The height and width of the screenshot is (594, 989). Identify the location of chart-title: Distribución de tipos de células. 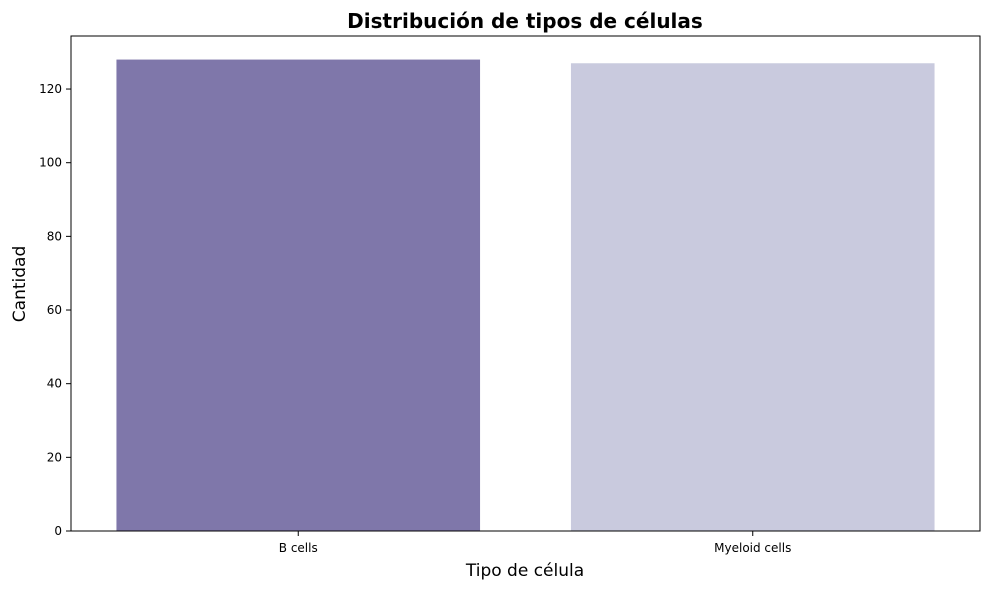
(525, 21).